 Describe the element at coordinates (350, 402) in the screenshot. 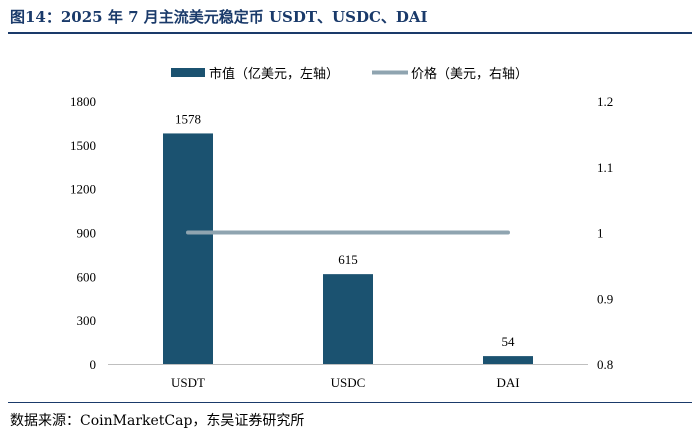

I see `source-divider` at that location.